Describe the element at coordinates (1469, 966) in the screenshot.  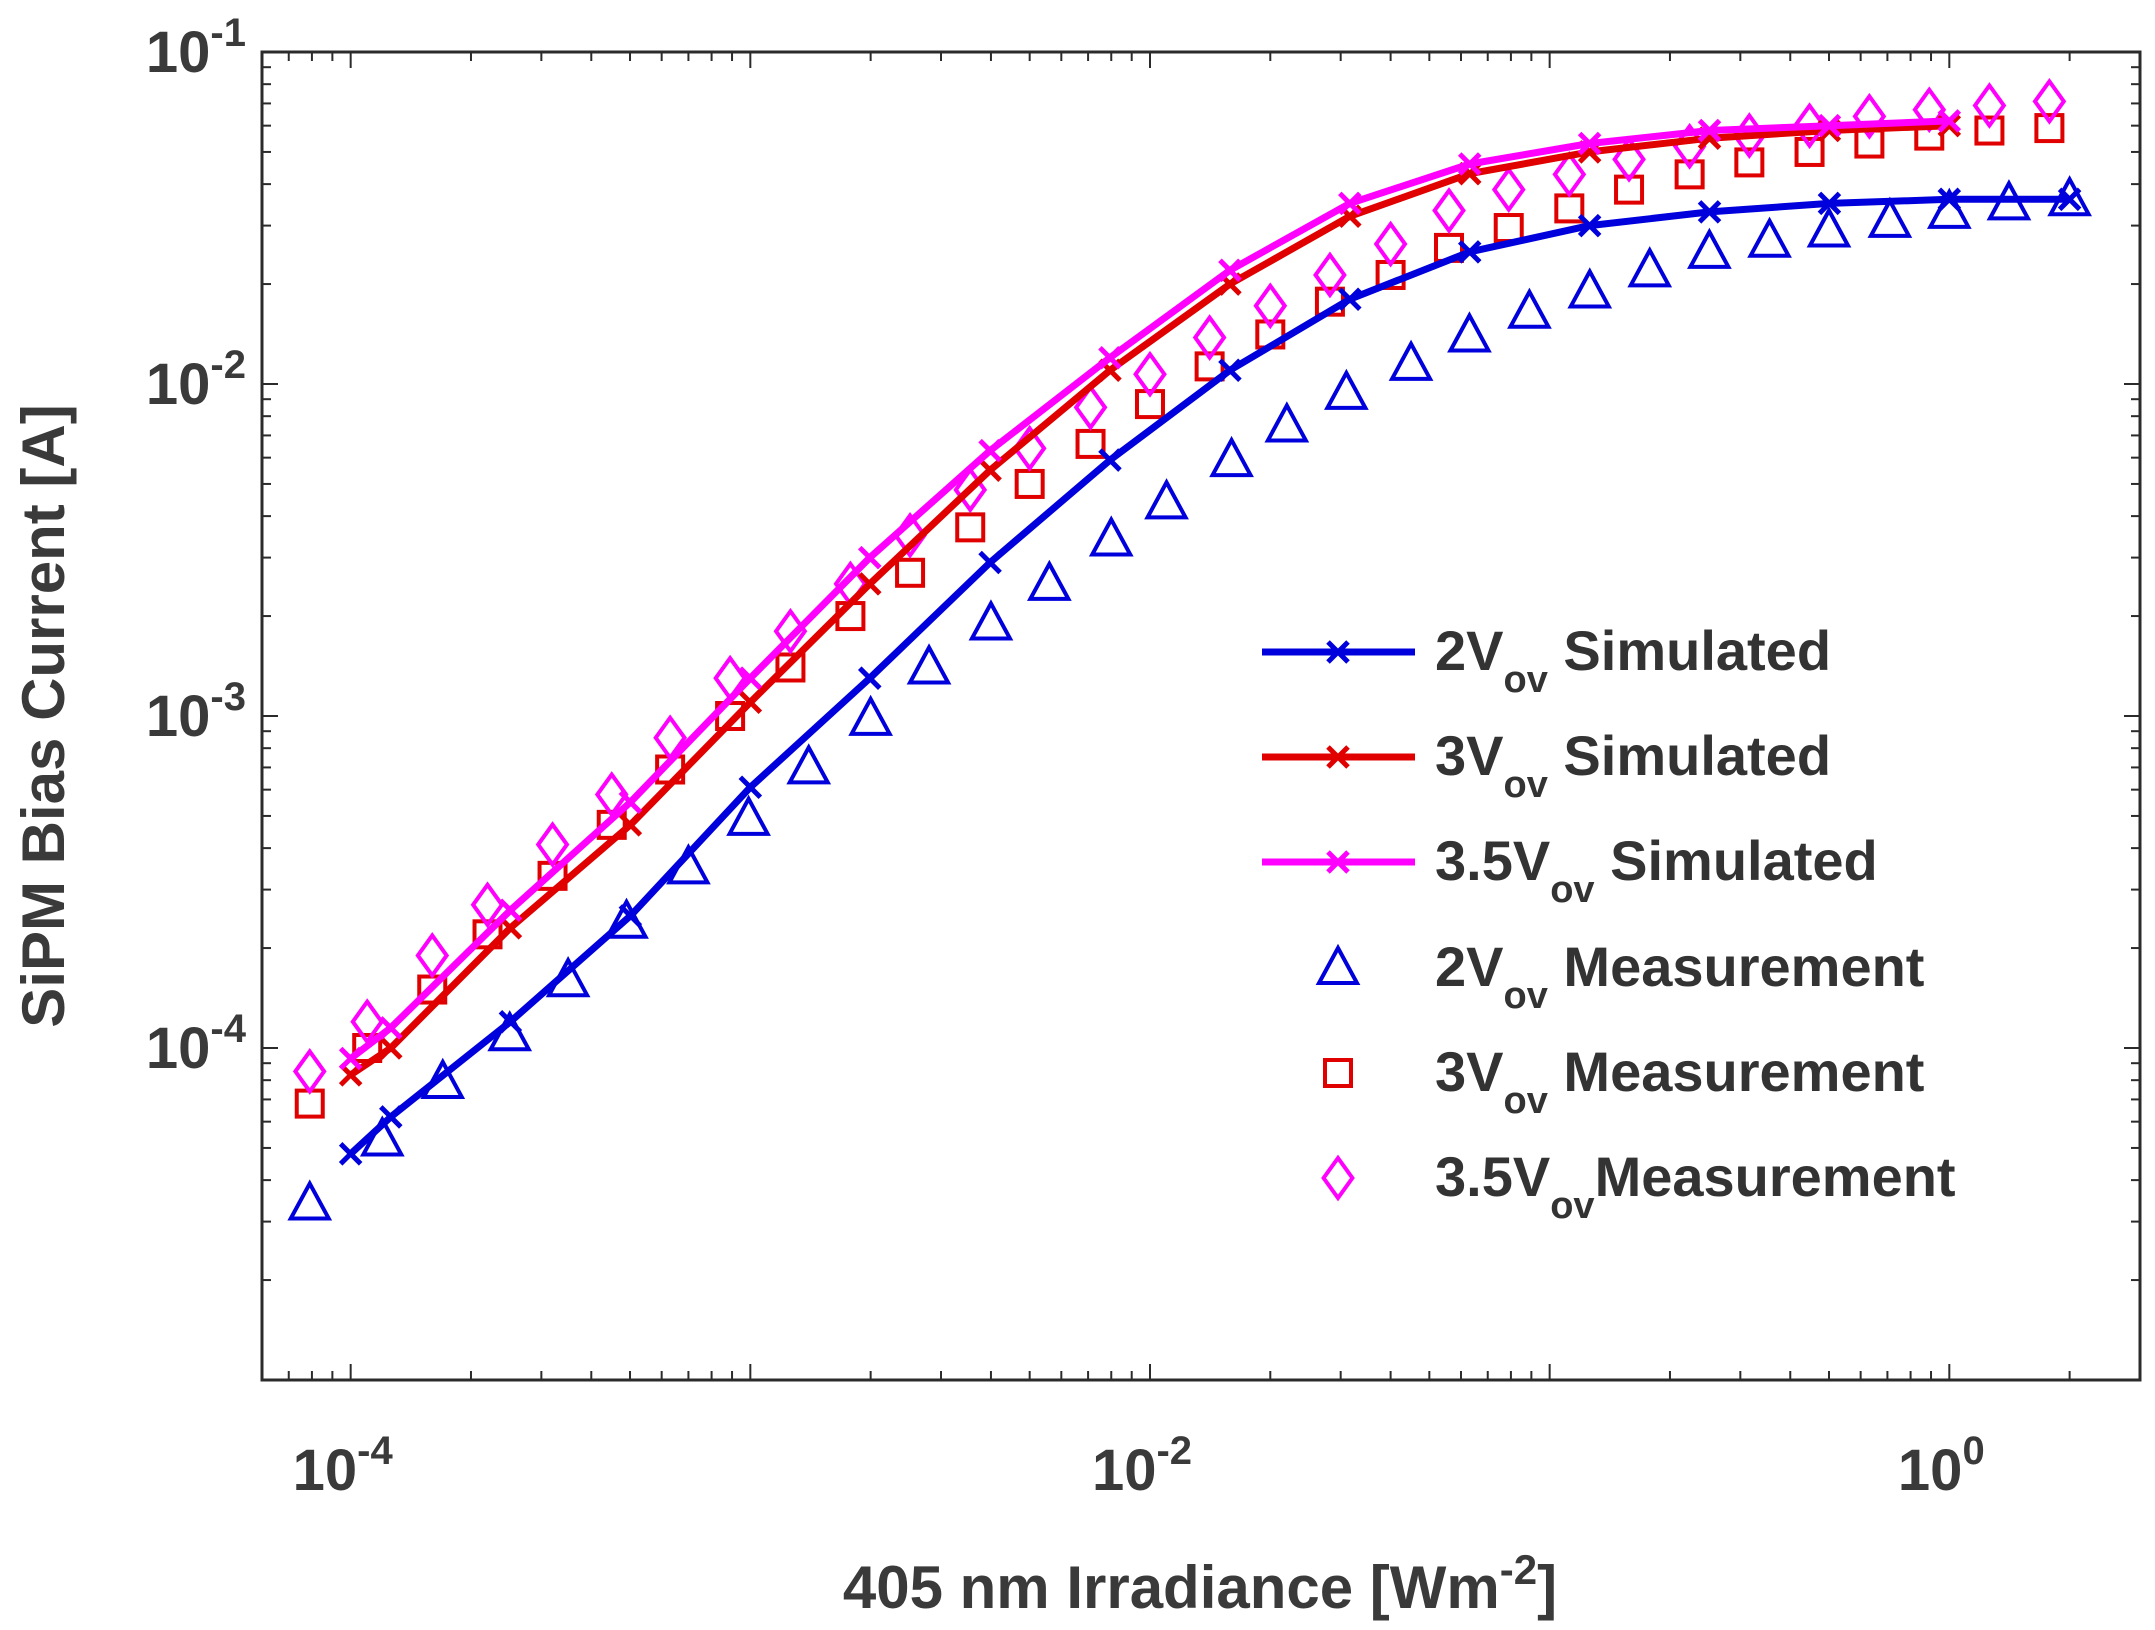
I see `legend-label-main: 2V` at that location.